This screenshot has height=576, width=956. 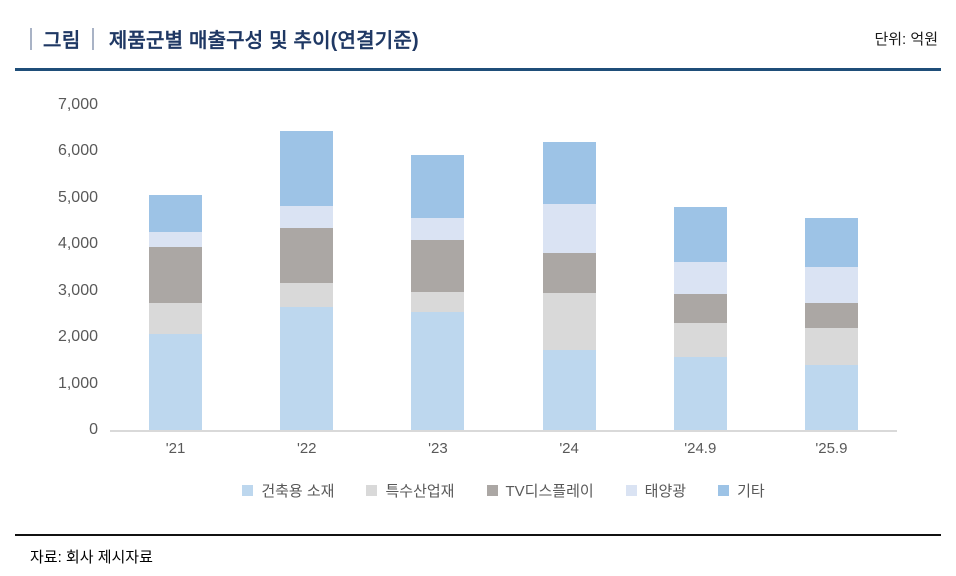 I want to click on legend-label: 기타, so click(x=751, y=491).